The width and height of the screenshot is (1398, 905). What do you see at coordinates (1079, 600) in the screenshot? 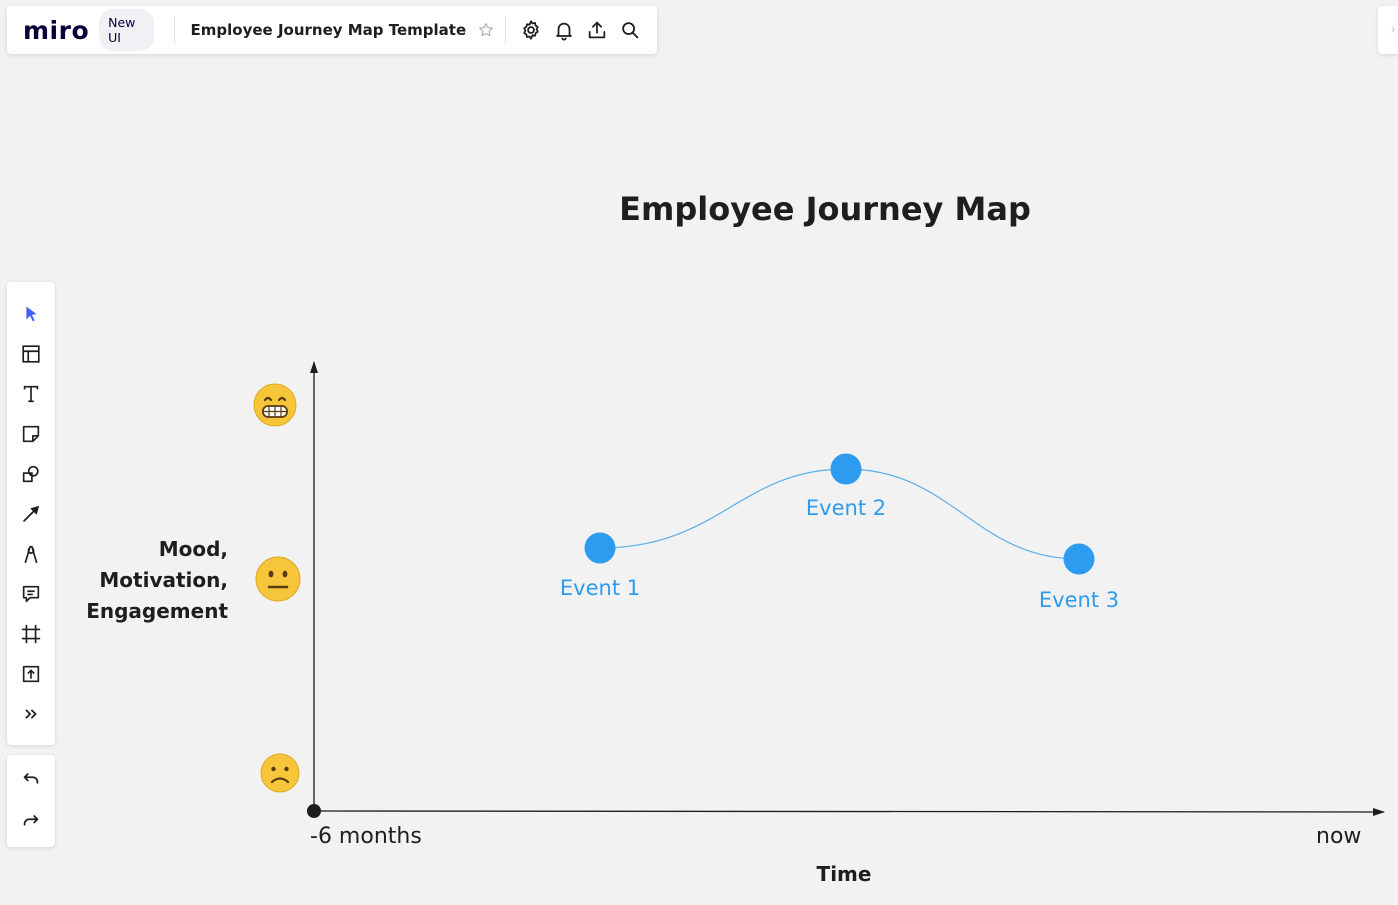
I see `event-label: Event 3` at bounding box center [1079, 600].